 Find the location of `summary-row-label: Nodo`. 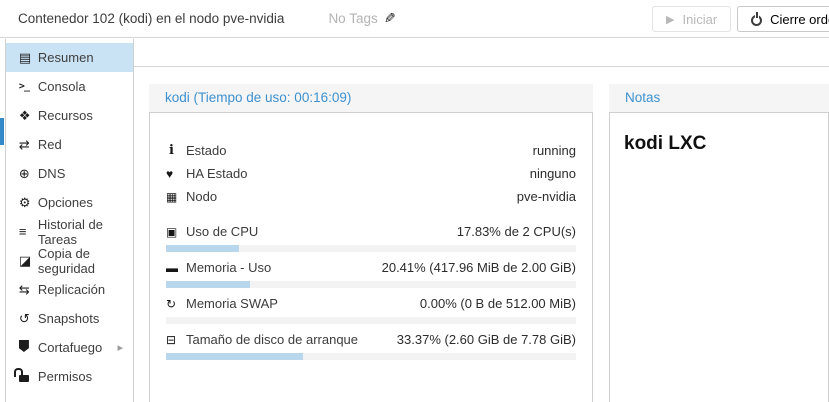

summary-row-label: Nodo is located at coordinates (202, 196).